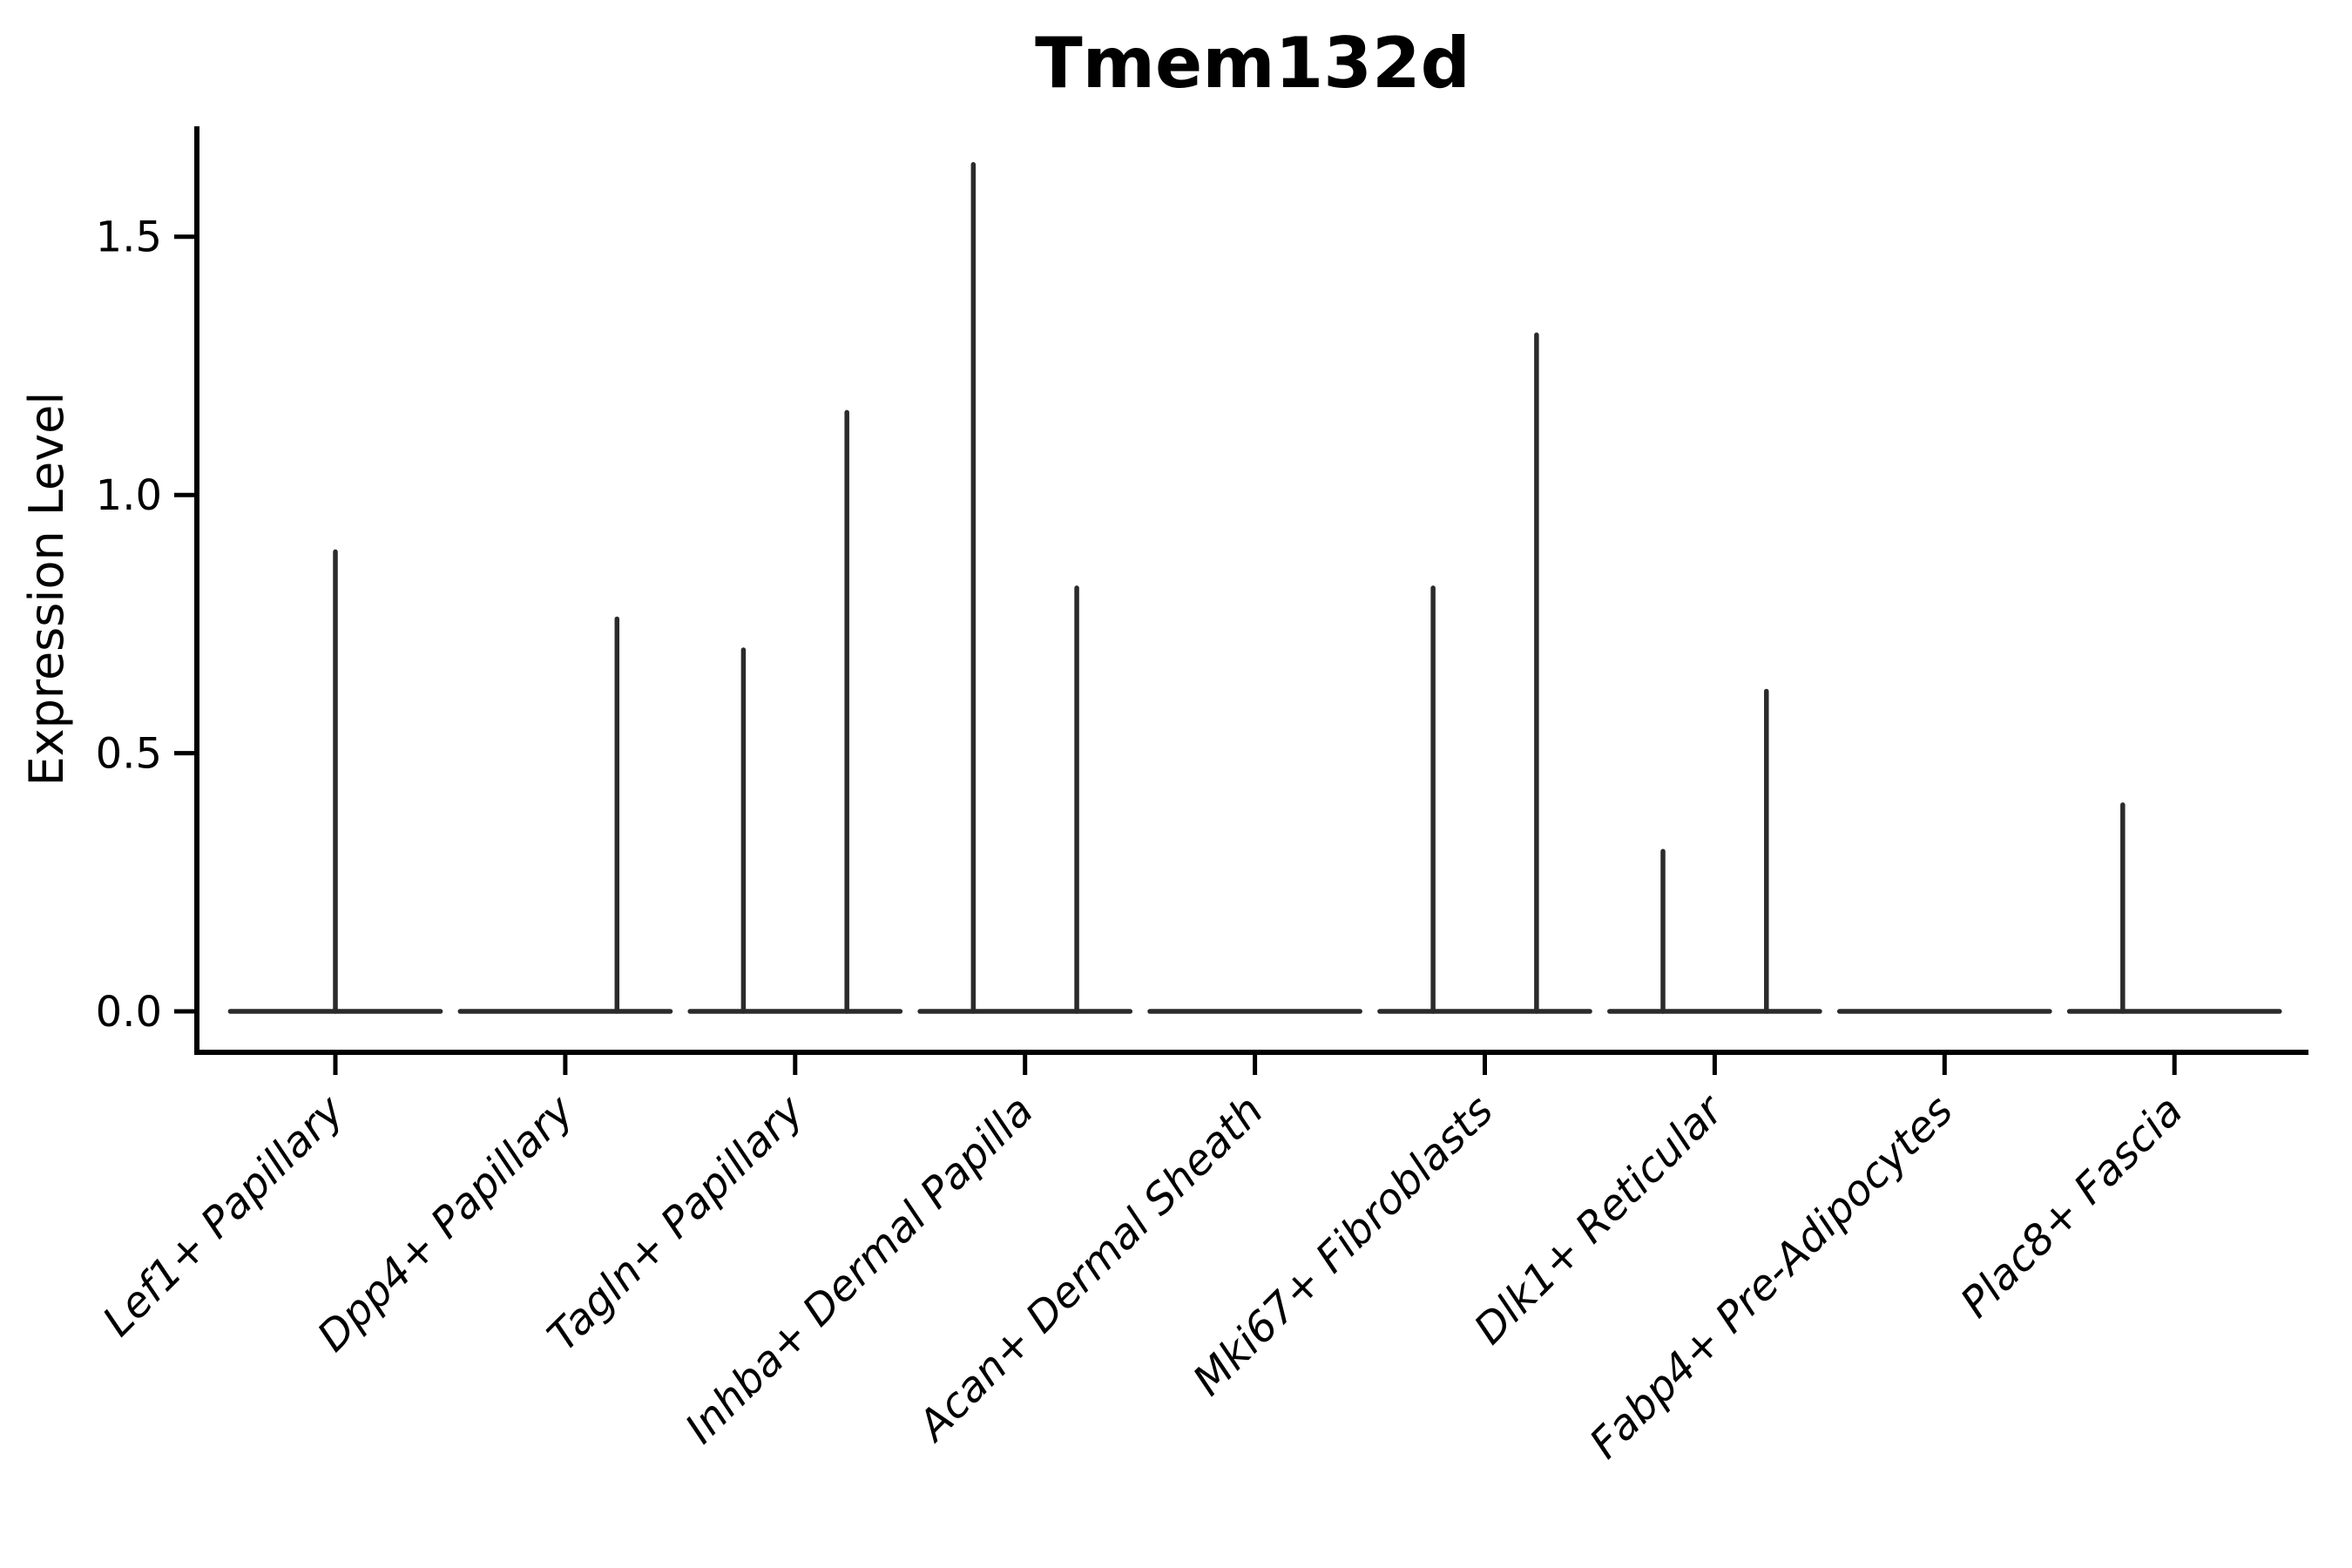 Image resolution: width=2352 pixels, height=1568 pixels. I want to click on y-axis-label: Expression Level, so click(46, 589).